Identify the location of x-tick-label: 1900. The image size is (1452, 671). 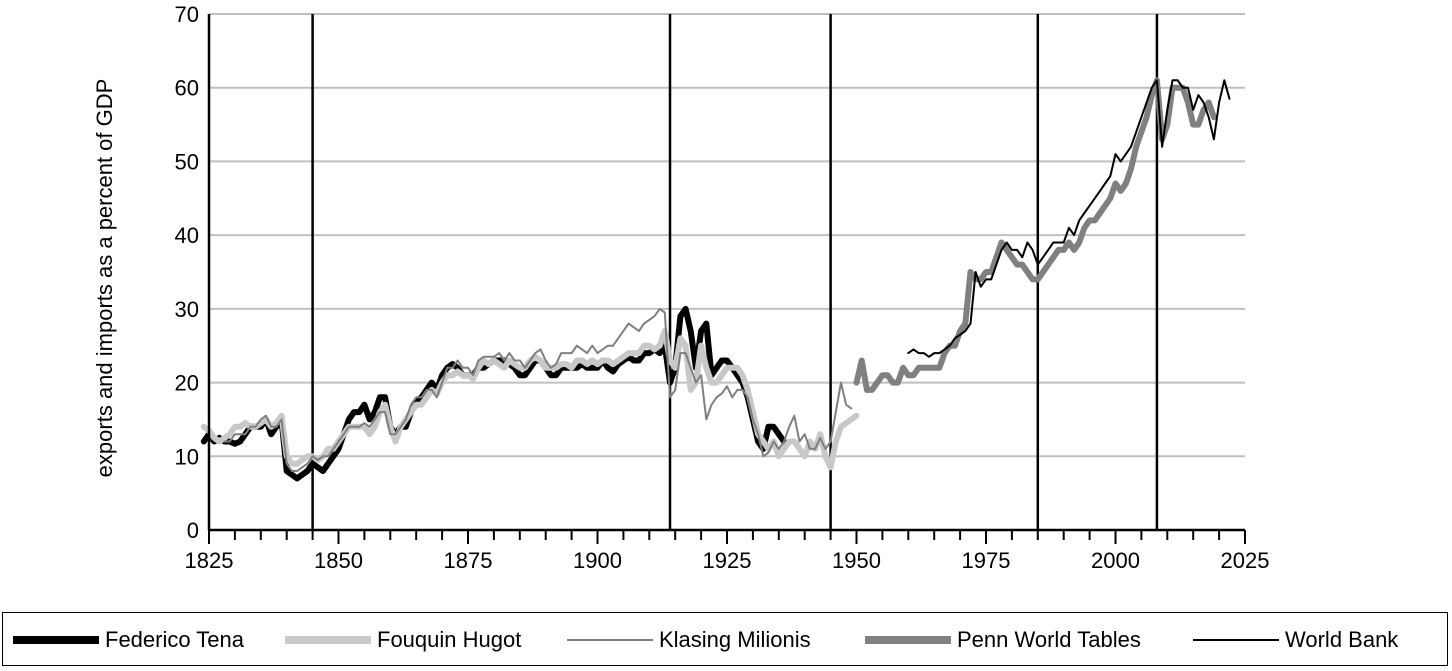
(597, 560).